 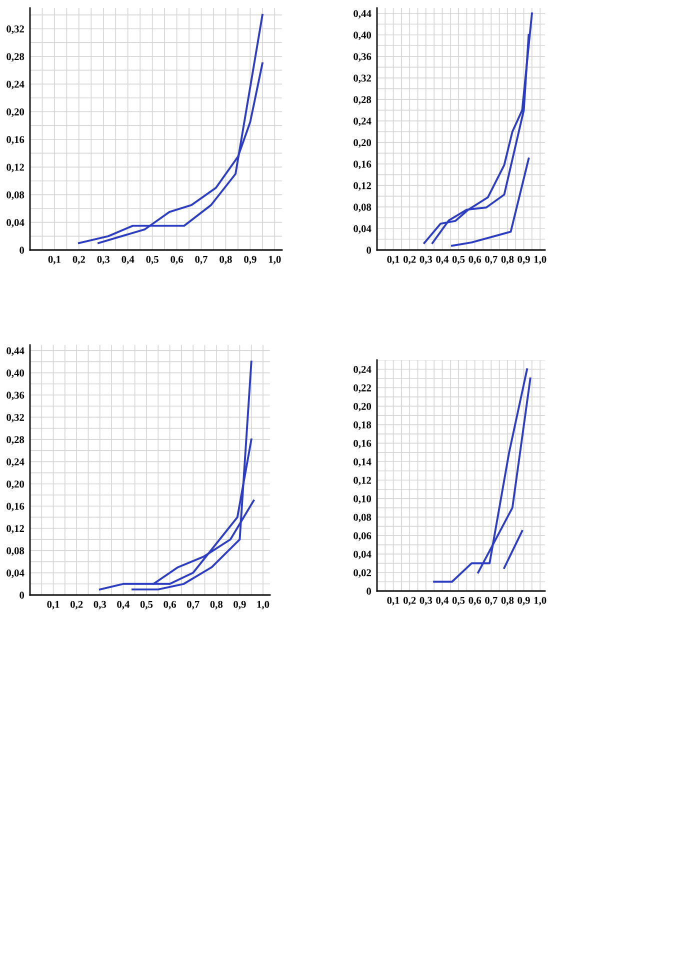 I want to click on y-tick-label: 0,14, so click(x=363, y=462).